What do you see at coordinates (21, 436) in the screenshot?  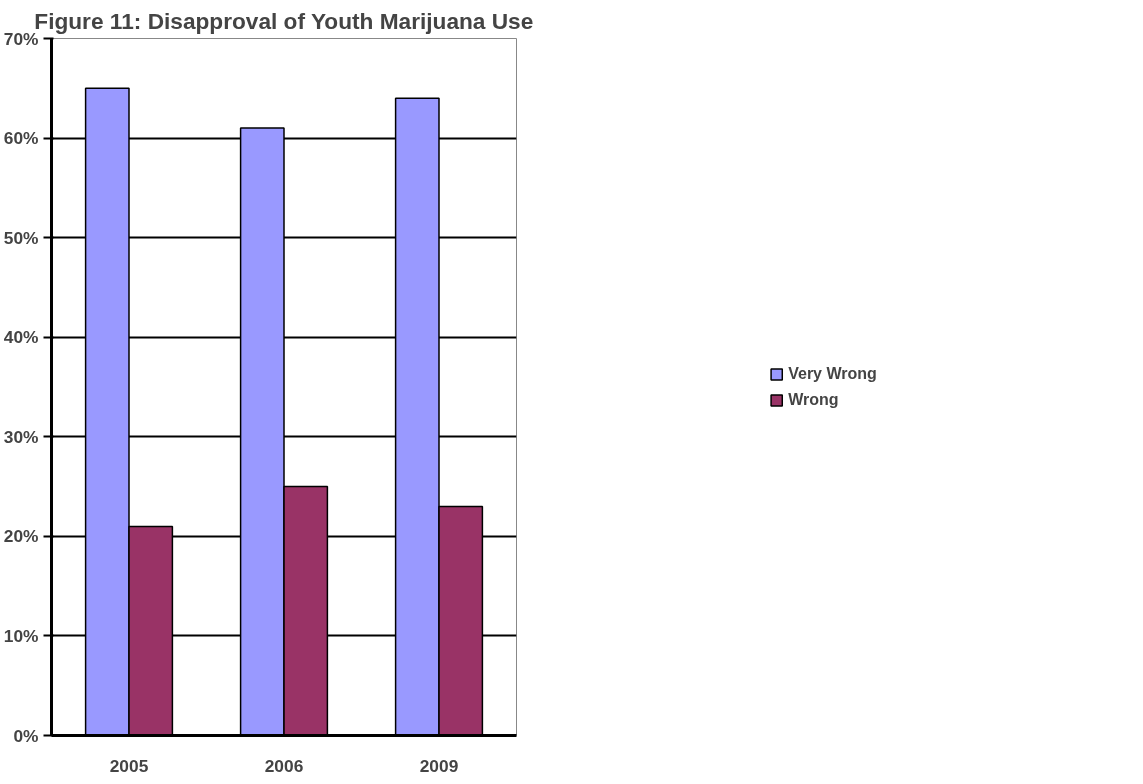 I see `y-tick-label: 30%` at bounding box center [21, 436].